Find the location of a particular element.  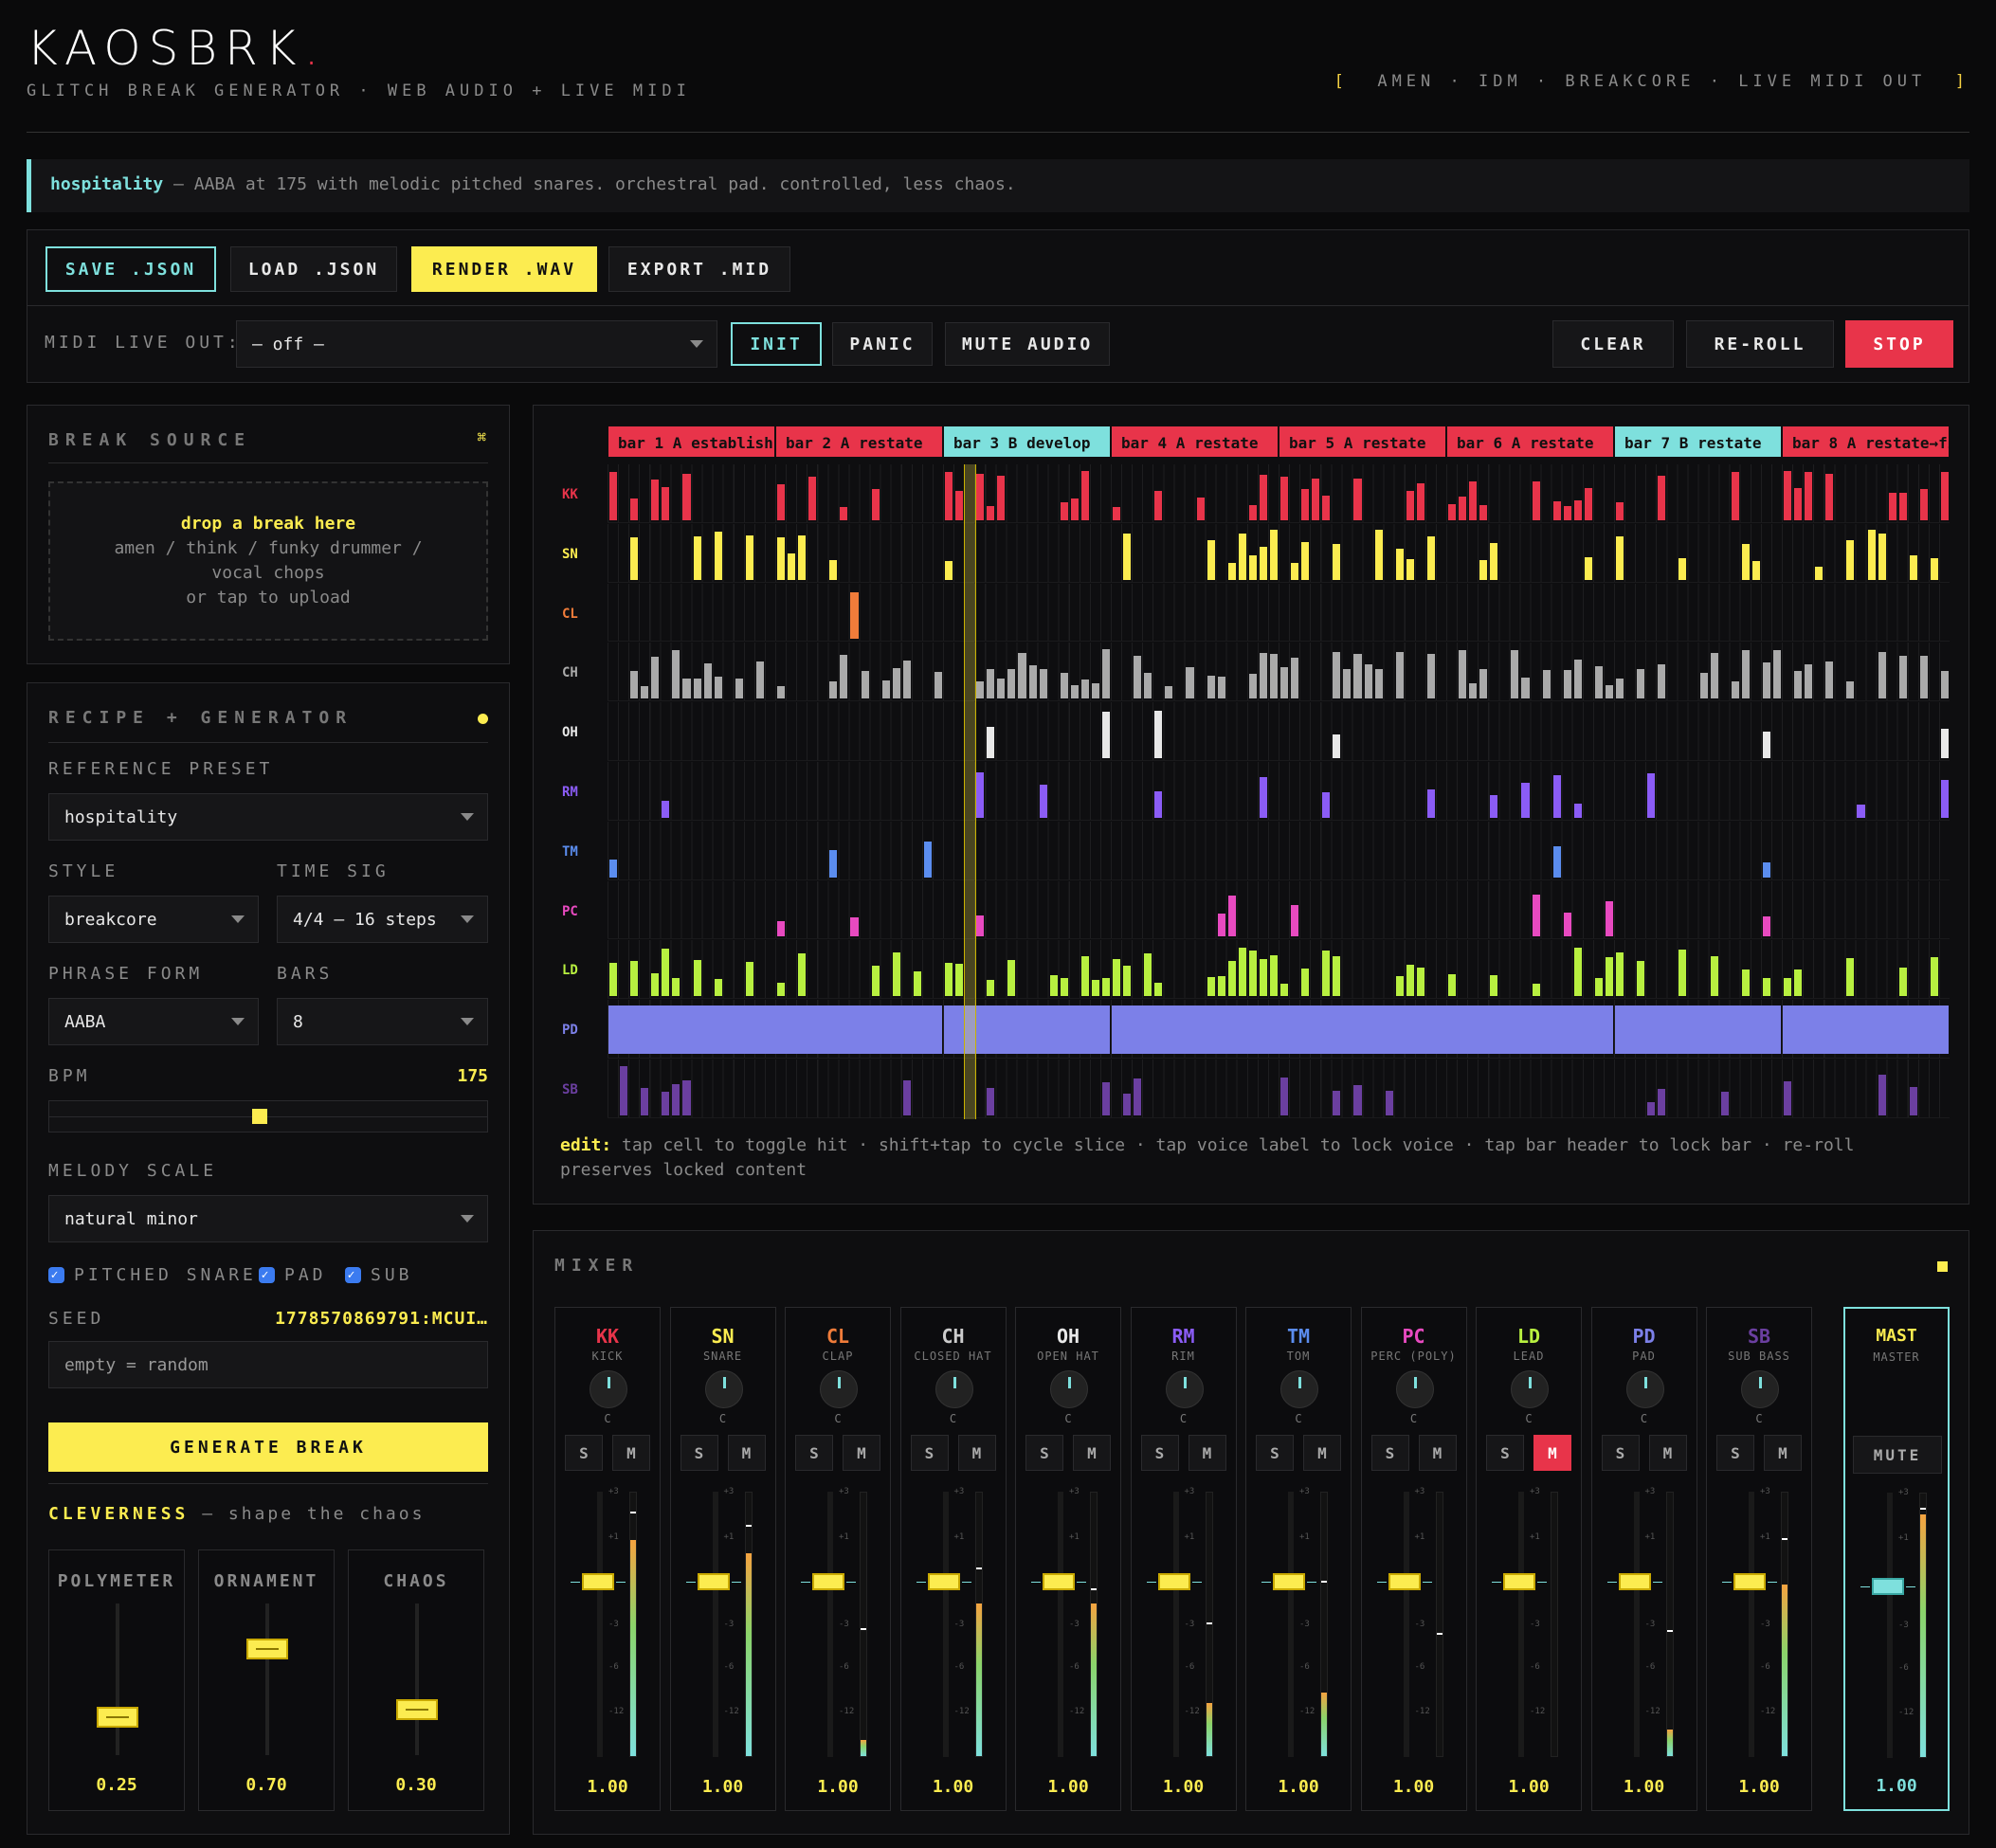

generate-break-button: GENERATE BREAK is located at coordinates (268, 1447).